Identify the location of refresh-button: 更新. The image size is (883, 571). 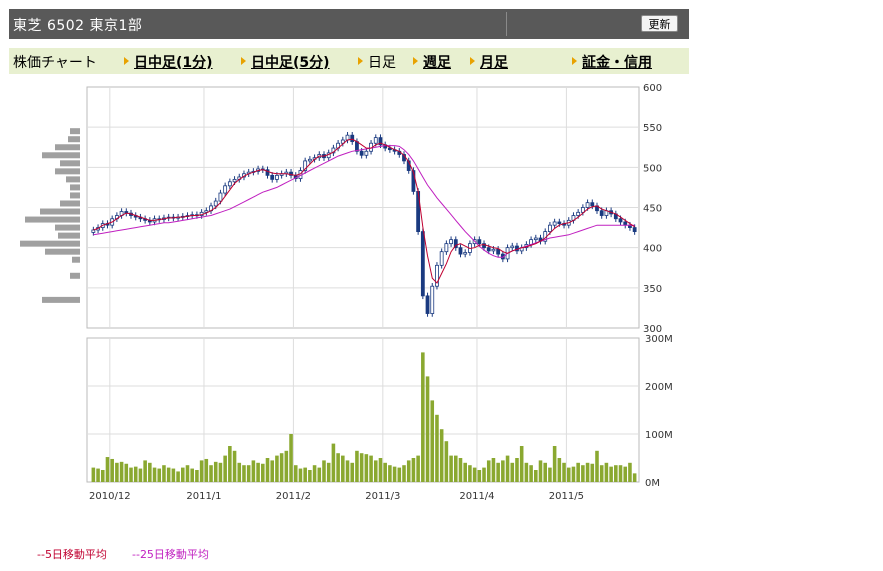
(659, 23).